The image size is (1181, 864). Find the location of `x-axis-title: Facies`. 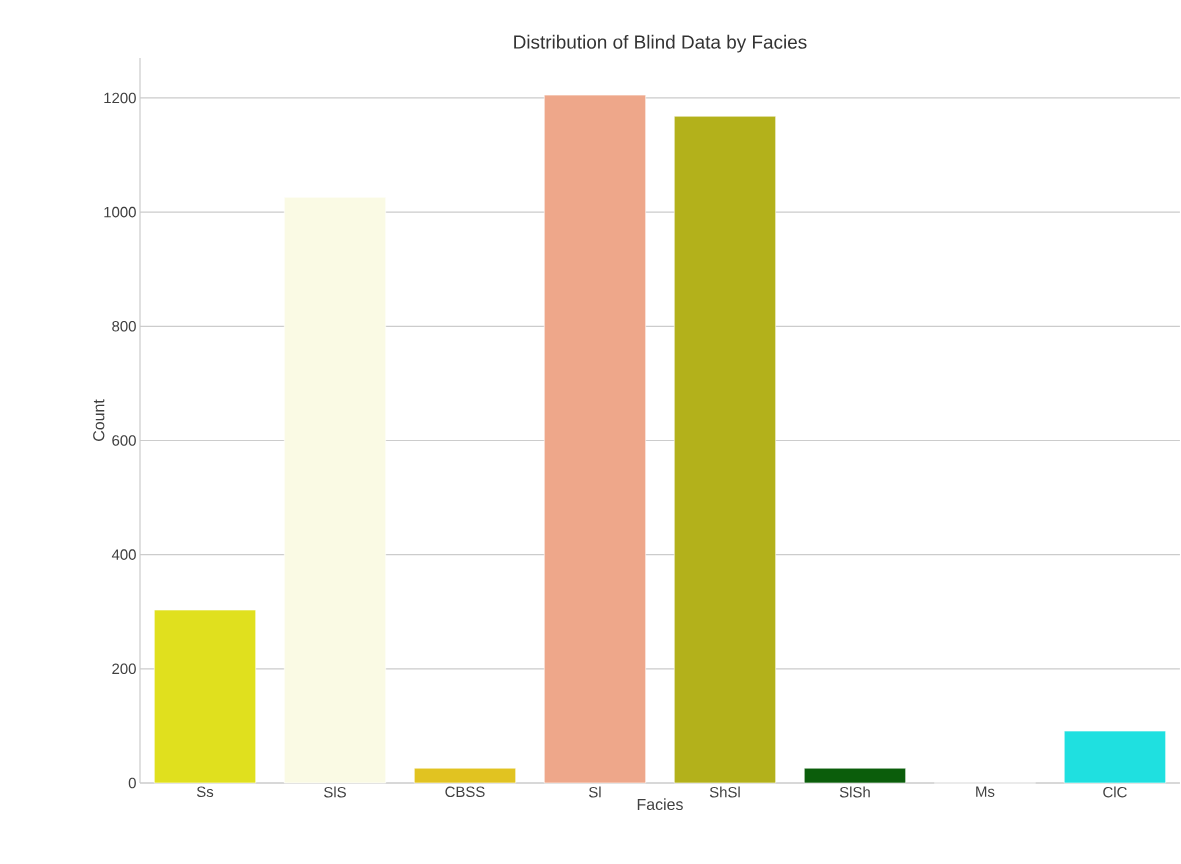

x-axis-title: Facies is located at coordinates (660, 804).